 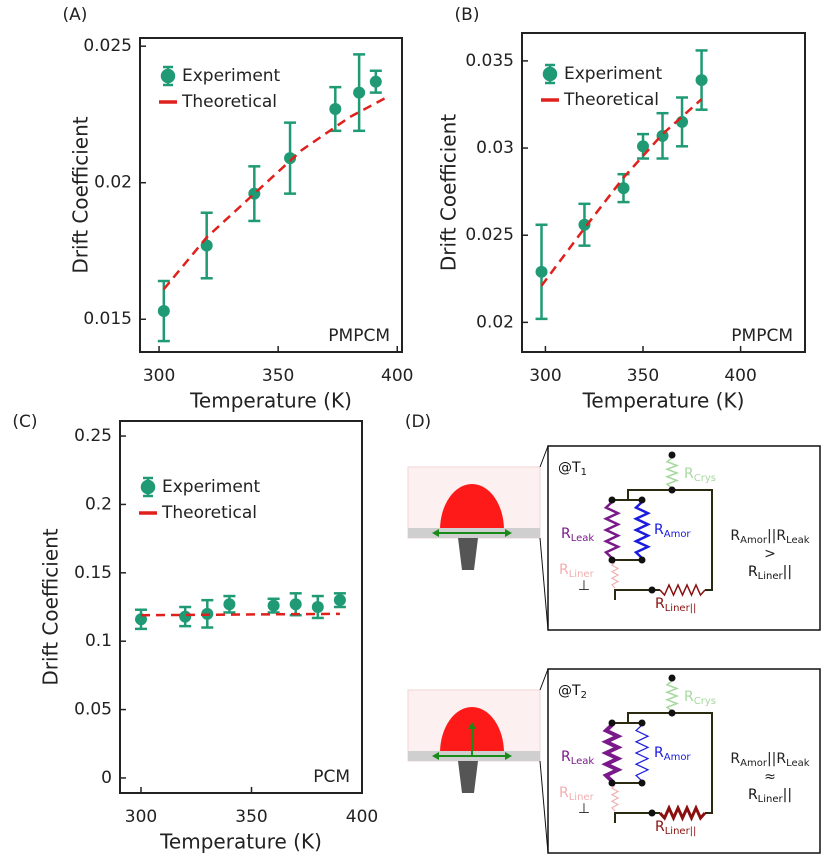 I want to click on y-tick-label: 0.15, so click(x=93, y=573).